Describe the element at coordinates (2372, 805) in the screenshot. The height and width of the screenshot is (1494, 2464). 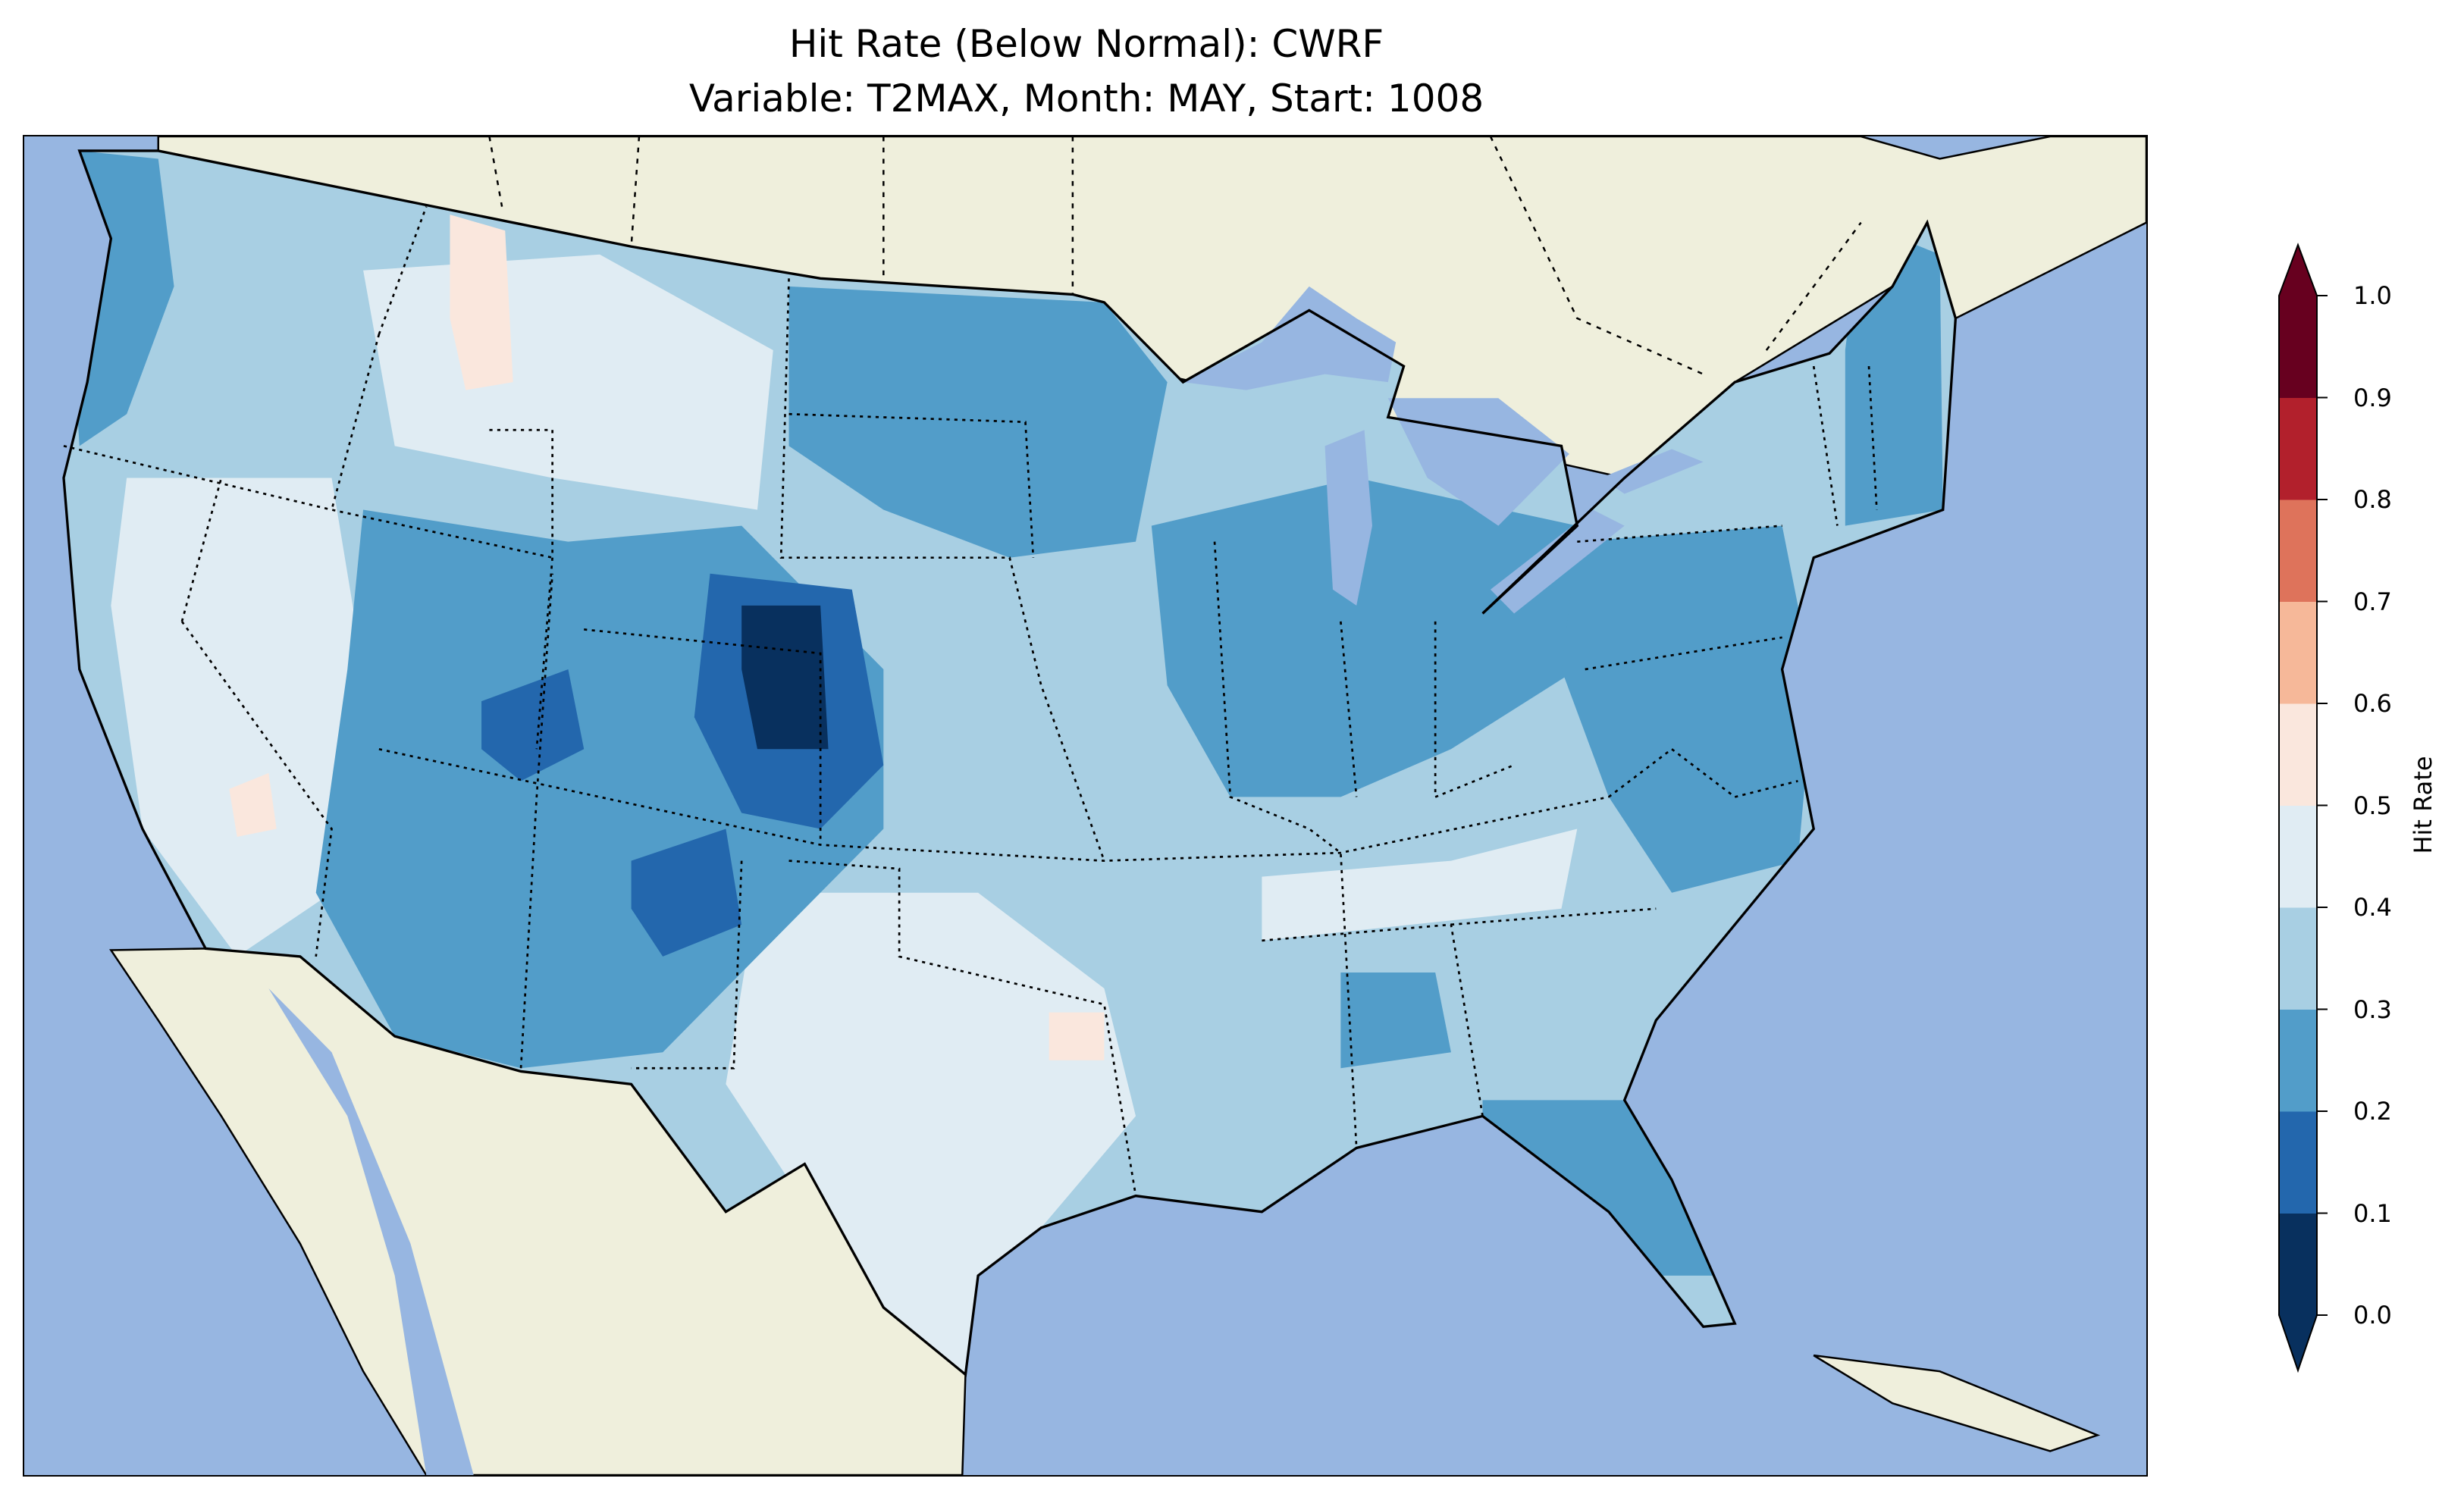
I see `colorbar-tick-label: 0.5` at that location.